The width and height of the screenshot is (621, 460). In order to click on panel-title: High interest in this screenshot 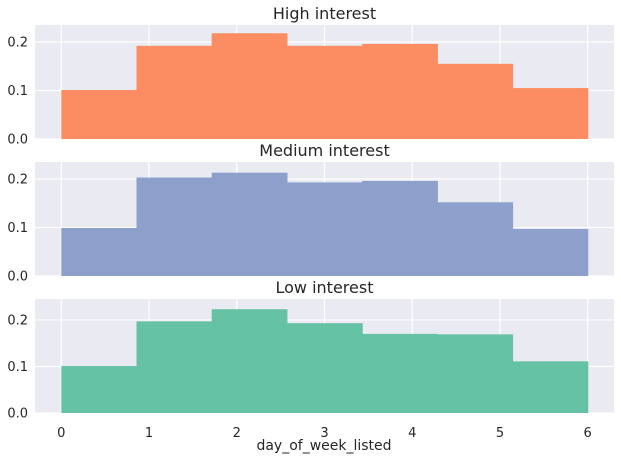, I will do `click(324, 13)`.